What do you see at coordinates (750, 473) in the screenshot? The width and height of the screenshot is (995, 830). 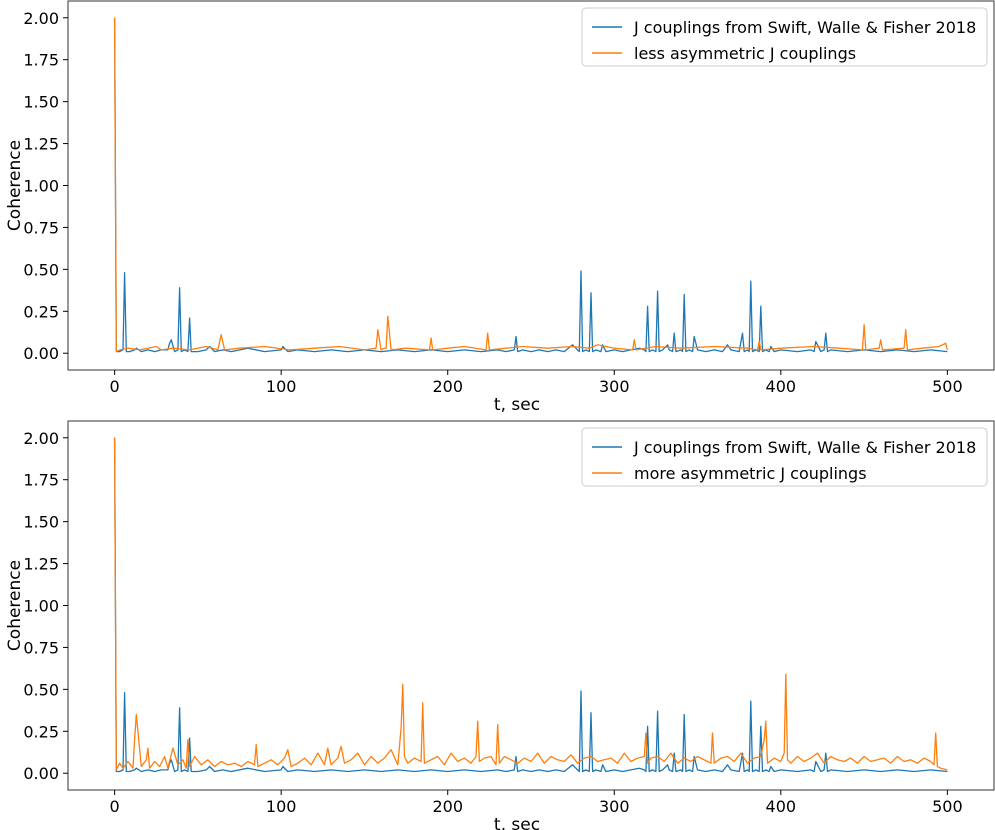 I see `legend-entry: more asymmetric J couplings` at bounding box center [750, 473].